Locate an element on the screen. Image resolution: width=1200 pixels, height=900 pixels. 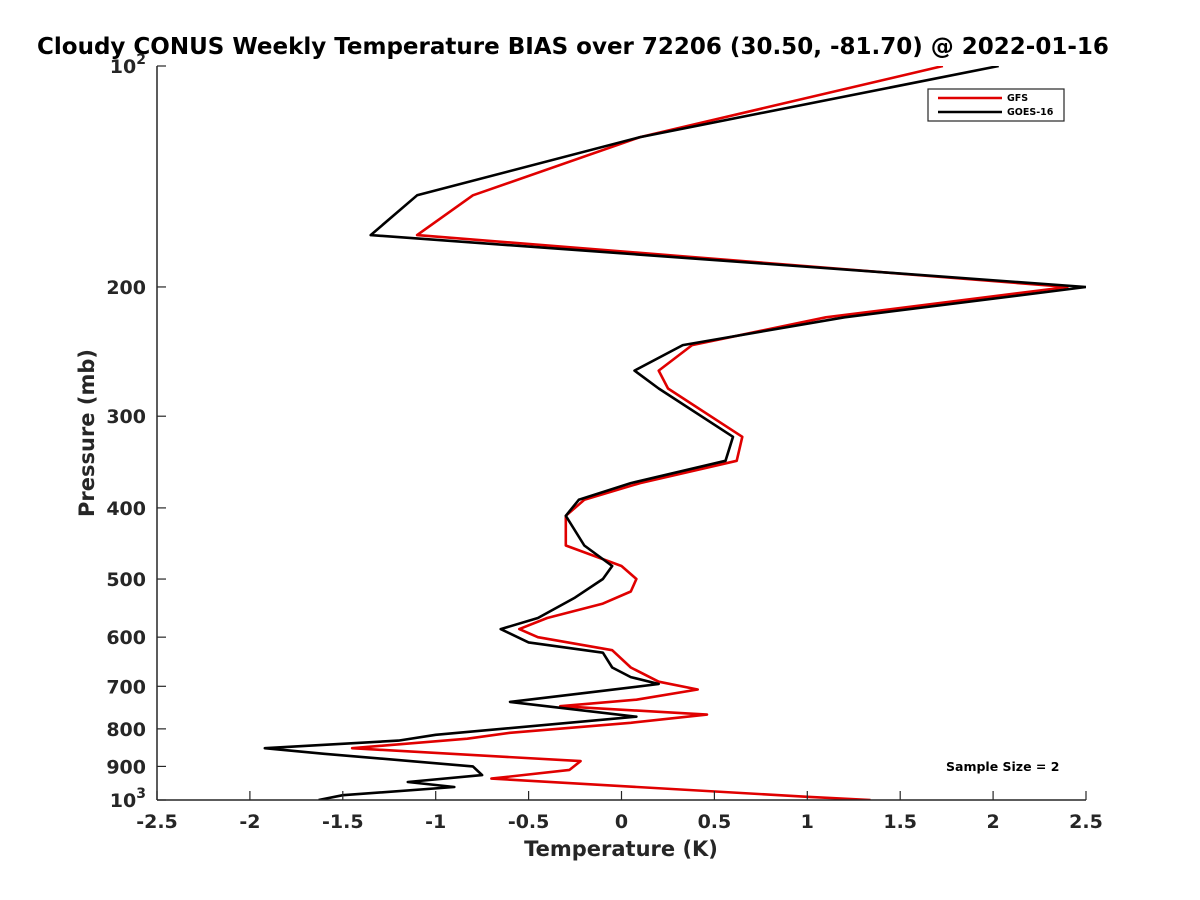
y-tick-label: 10² is located at coordinates (128, 65).